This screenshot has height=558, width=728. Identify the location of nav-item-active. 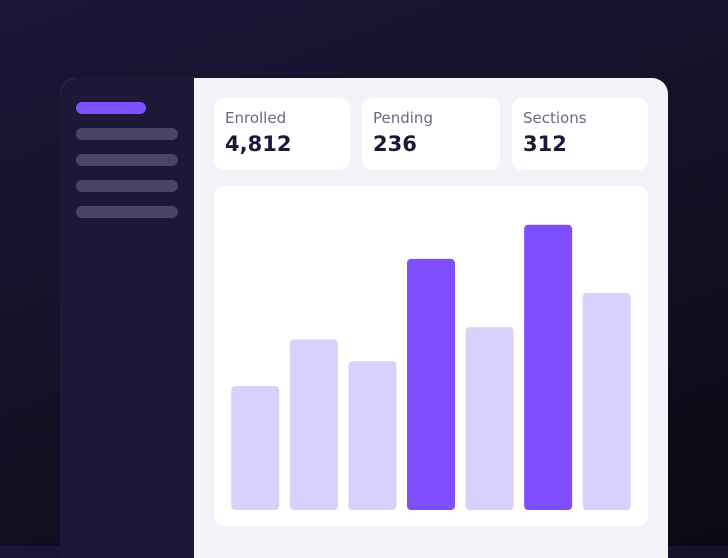
(111, 108).